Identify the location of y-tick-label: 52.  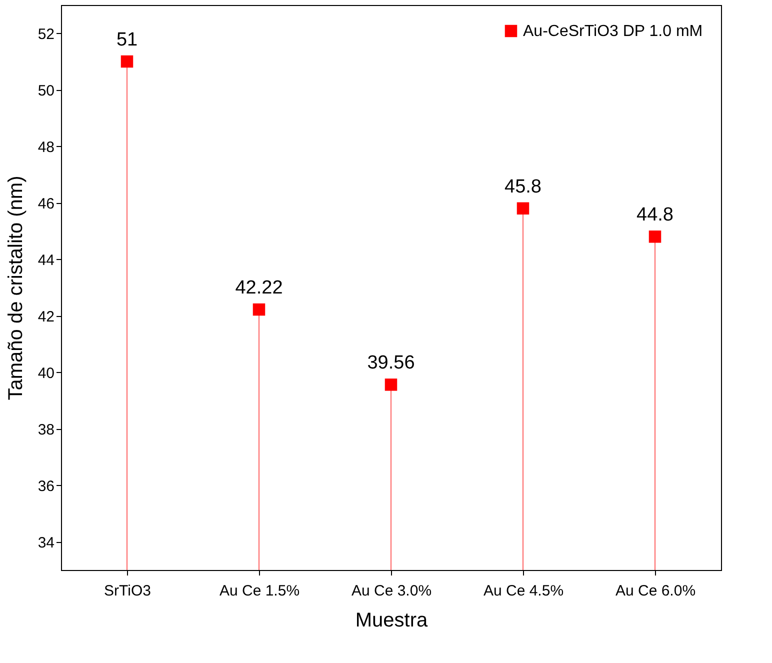
(46, 34).